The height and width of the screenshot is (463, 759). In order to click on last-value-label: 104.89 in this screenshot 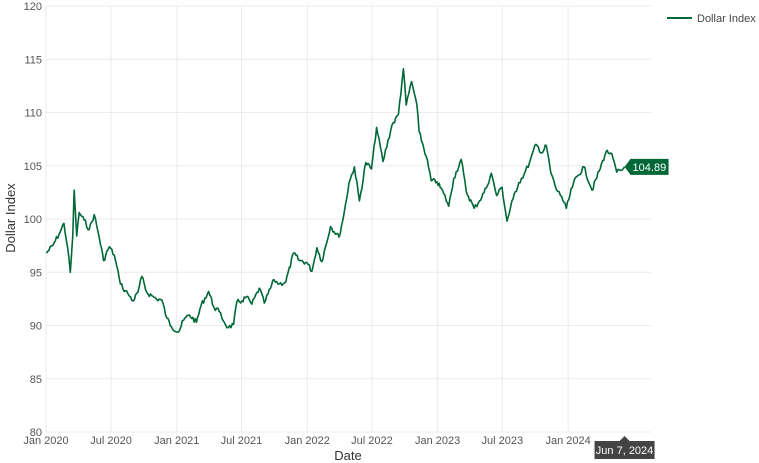, I will do `click(646, 166)`.